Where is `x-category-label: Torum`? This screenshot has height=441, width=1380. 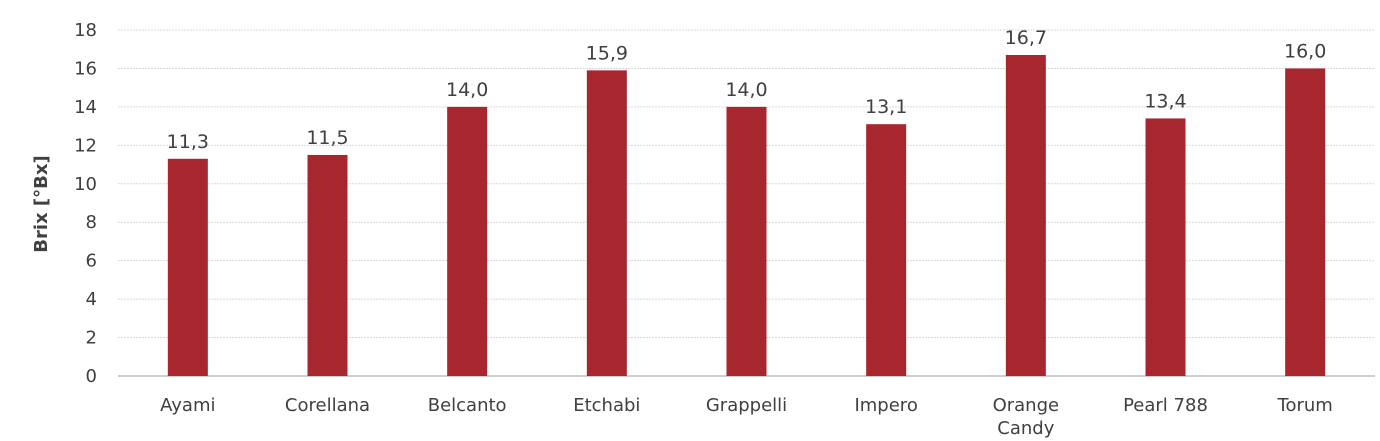
x-category-label: Torum is located at coordinates (1305, 405).